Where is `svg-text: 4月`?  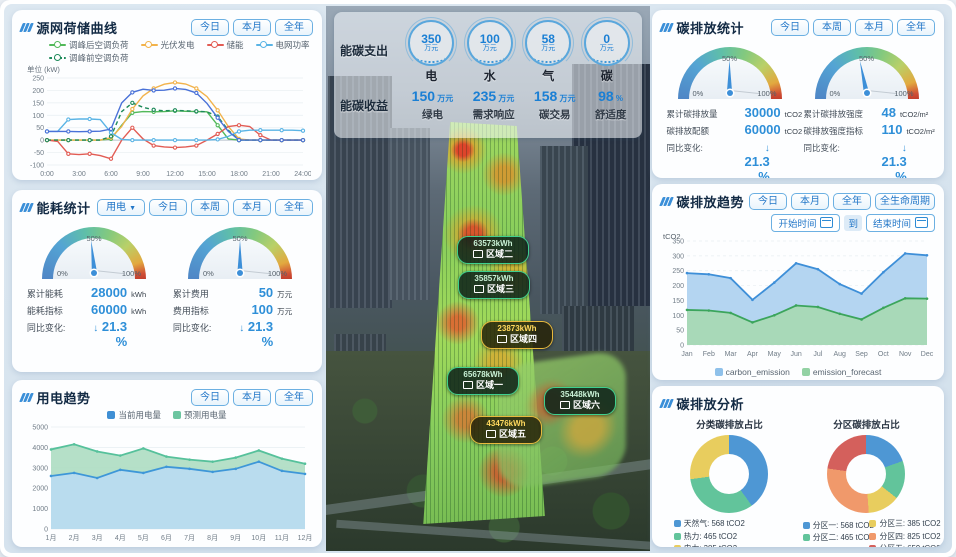
svg-text: 4月 is located at coordinates (120, 538).